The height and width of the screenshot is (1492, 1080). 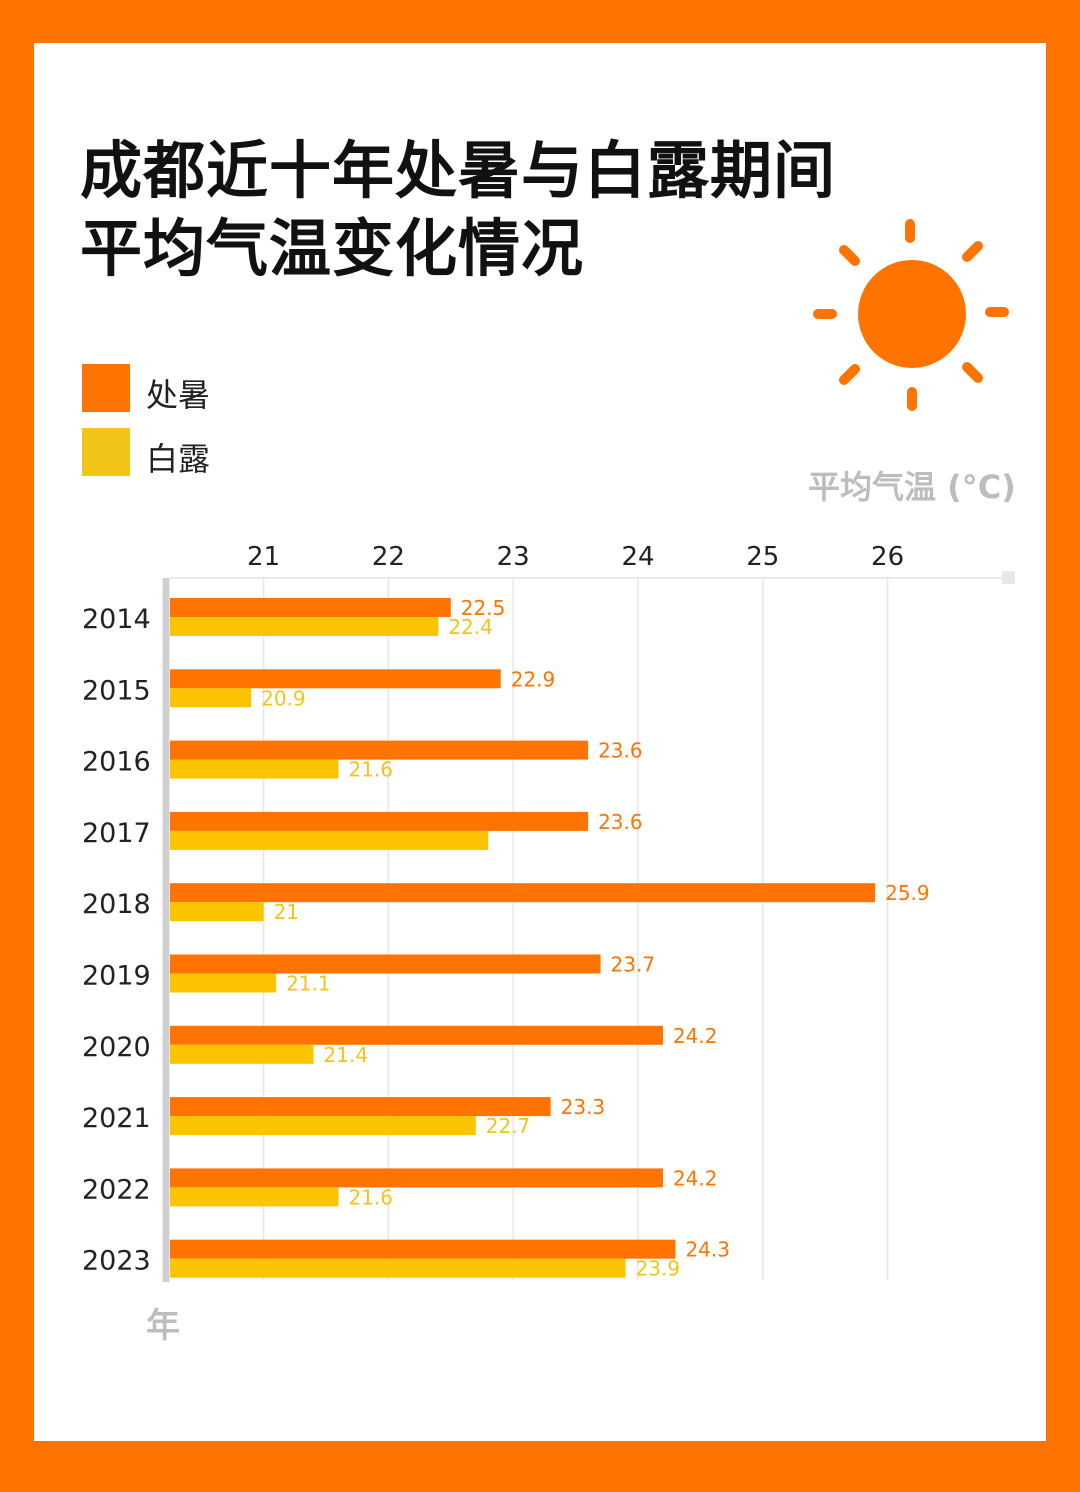 I want to click on data-label: 23.7, so click(x=633, y=965).